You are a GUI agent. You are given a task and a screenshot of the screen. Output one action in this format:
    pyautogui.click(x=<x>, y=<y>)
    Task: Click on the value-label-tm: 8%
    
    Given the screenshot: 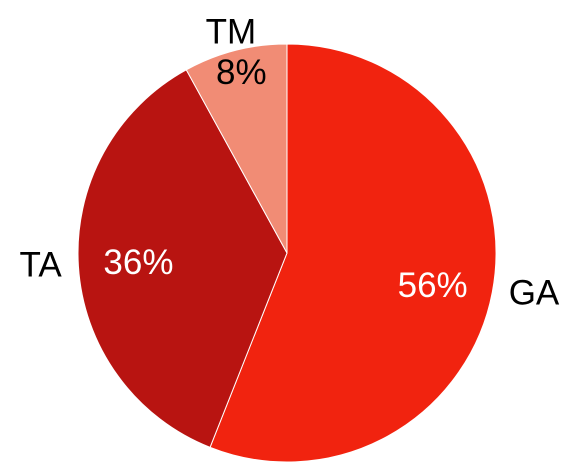 What is the action you would take?
    pyautogui.click(x=241, y=72)
    